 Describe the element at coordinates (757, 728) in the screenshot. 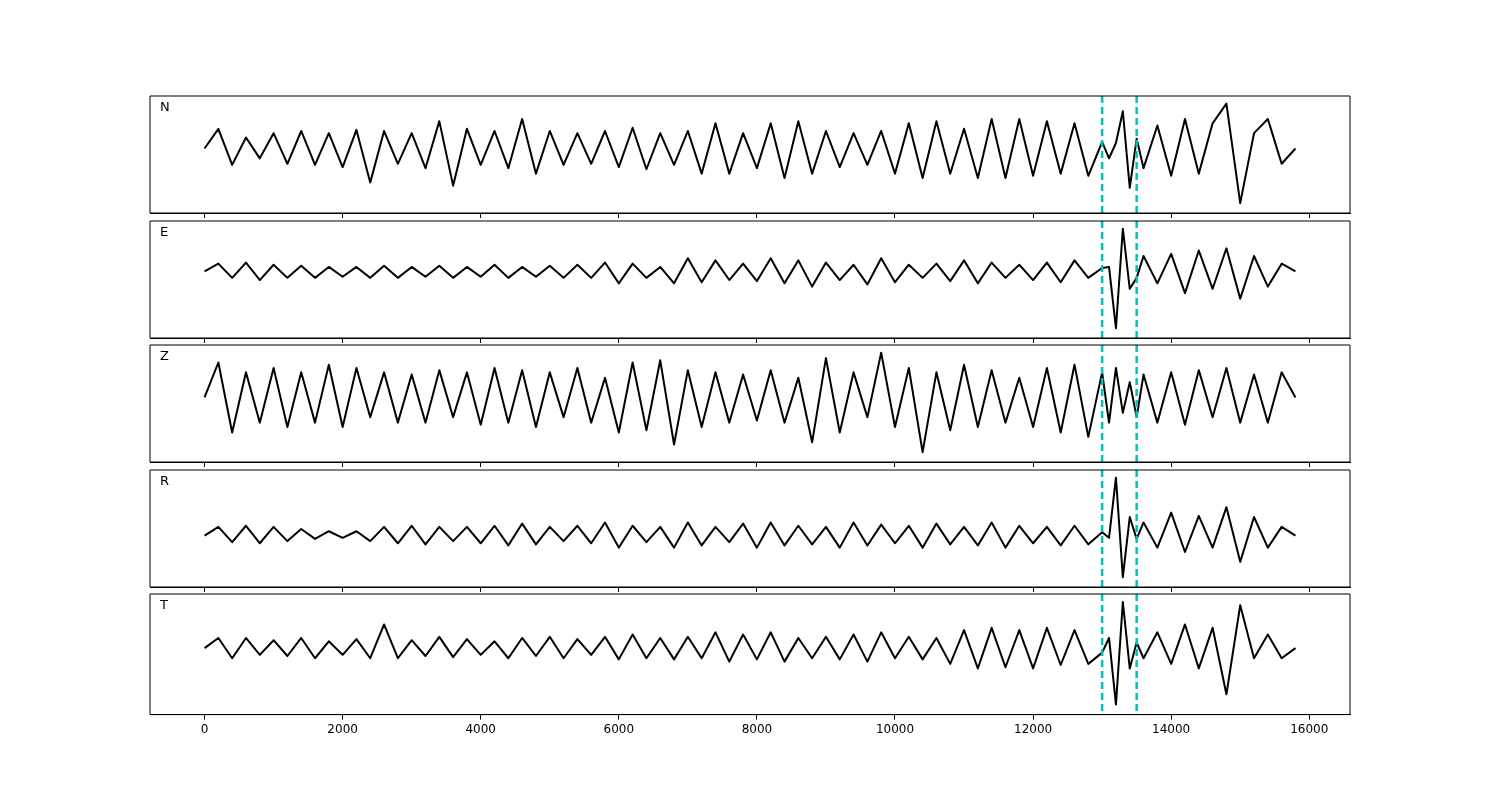

I see `x-tick-label: 8000` at that location.